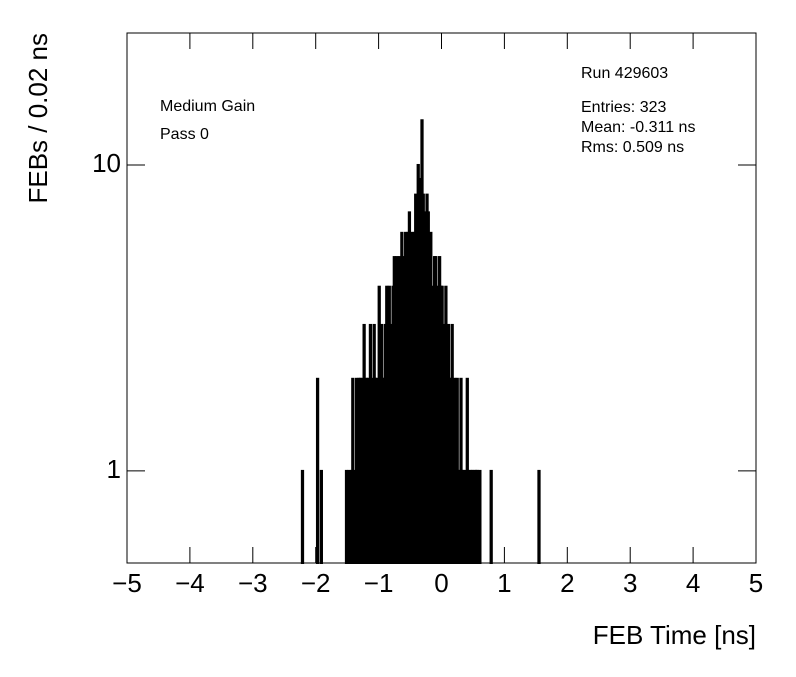  What do you see at coordinates (184, 134) in the screenshot?
I see `annotation: Pass 0` at bounding box center [184, 134].